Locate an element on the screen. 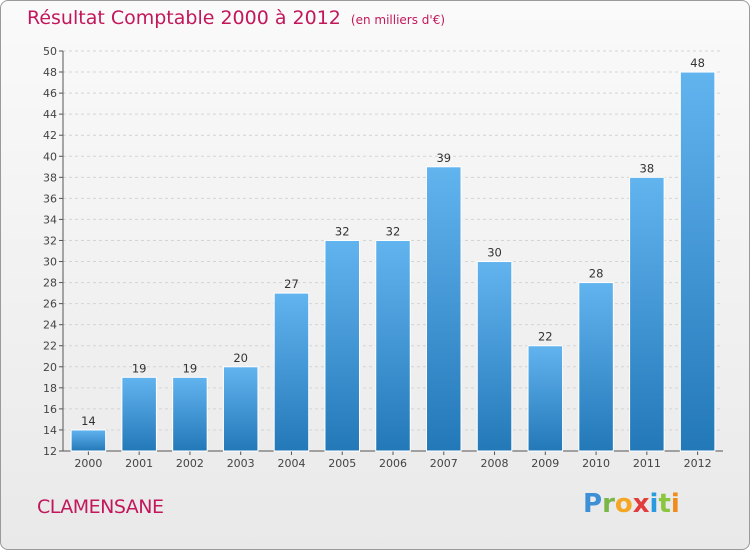 The image size is (750, 550). y-tick-label: 50 is located at coordinates (50, 51).